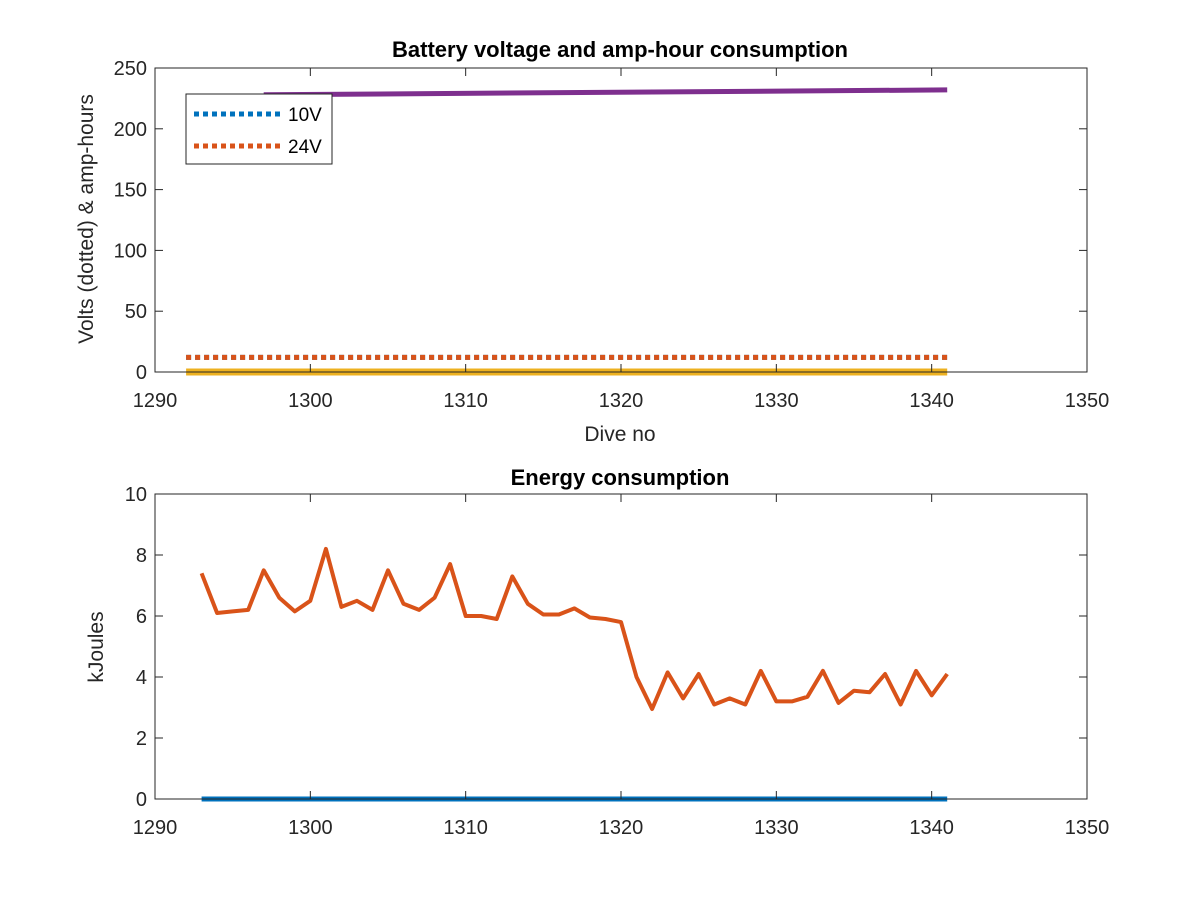  I want to click on top-chart-title: Battery voltage and amp-hour consumption, so click(620, 49).